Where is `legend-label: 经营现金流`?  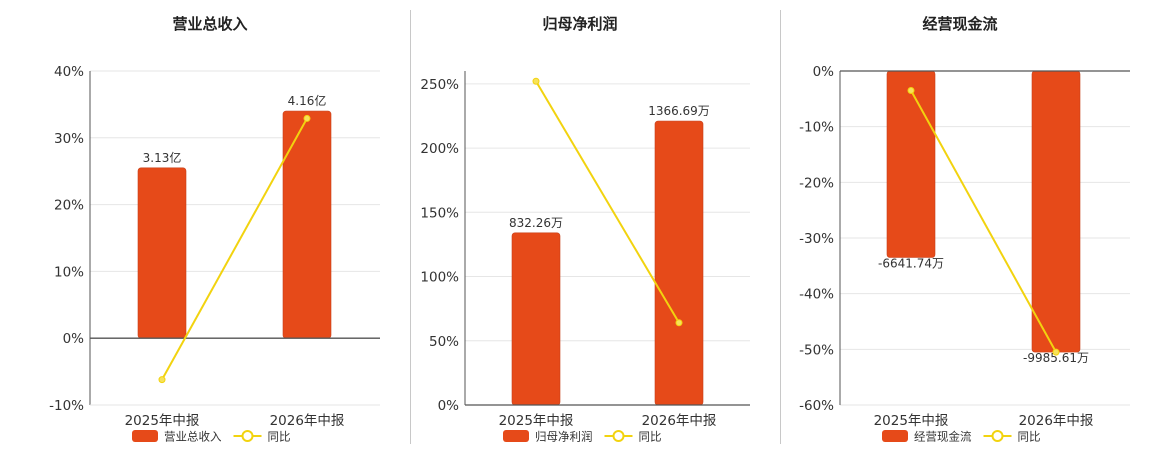
legend-label: 经营现金流 is located at coordinates (943, 437).